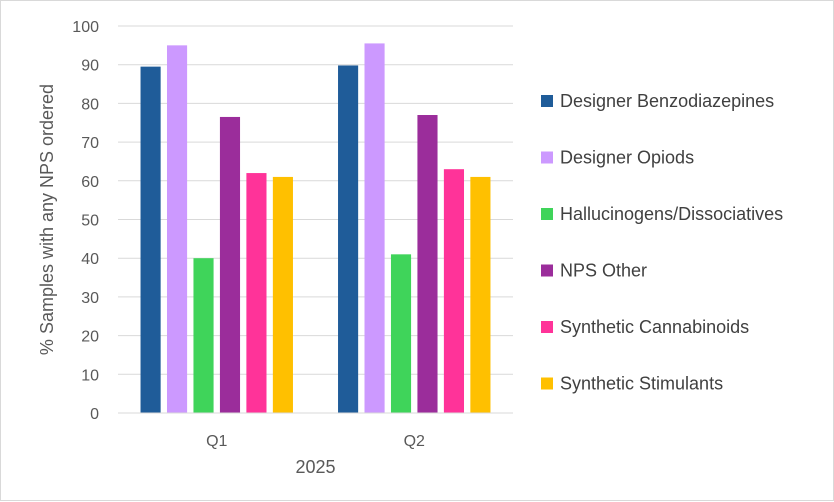 This screenshot has width=834, height=502. Describe the element at coordinates (85, 27) in the screenshot. I see `y-tick-label: 100` at that location.